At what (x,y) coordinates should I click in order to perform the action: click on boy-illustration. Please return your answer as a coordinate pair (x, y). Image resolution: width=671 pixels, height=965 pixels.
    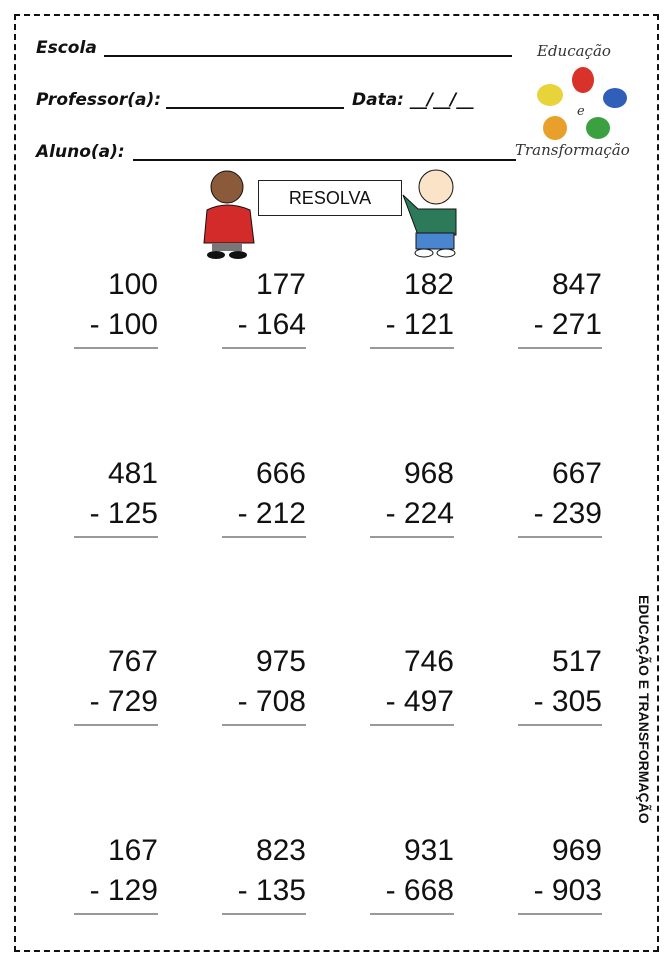
    Looking at the image, I should click on (429, 213).